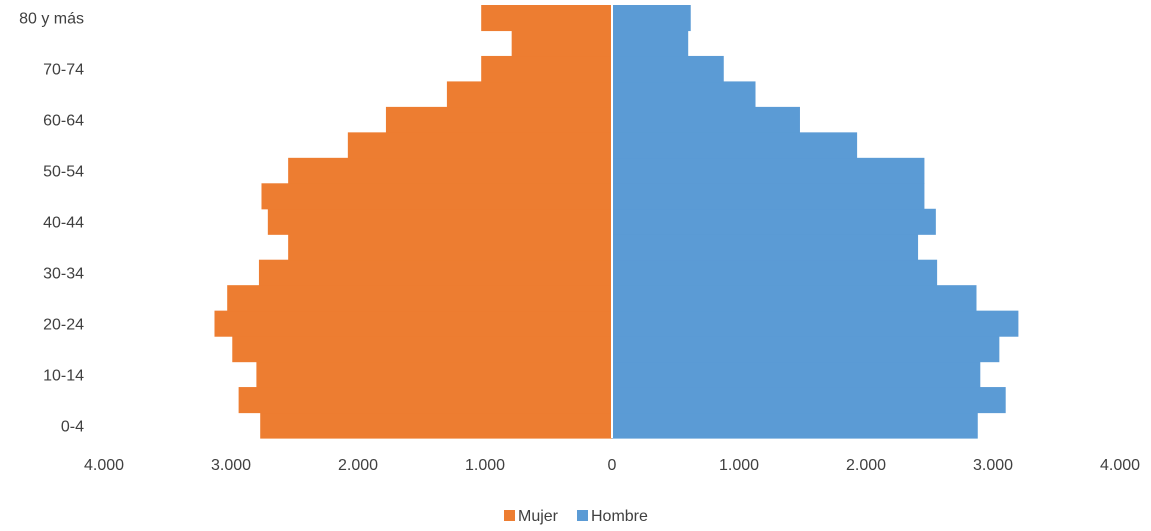 This screenshot has height=531, width=1151. Describe the element at coordinates (63, 324) in the screenshot. I see `y-tick-label: 20-24` at that location.